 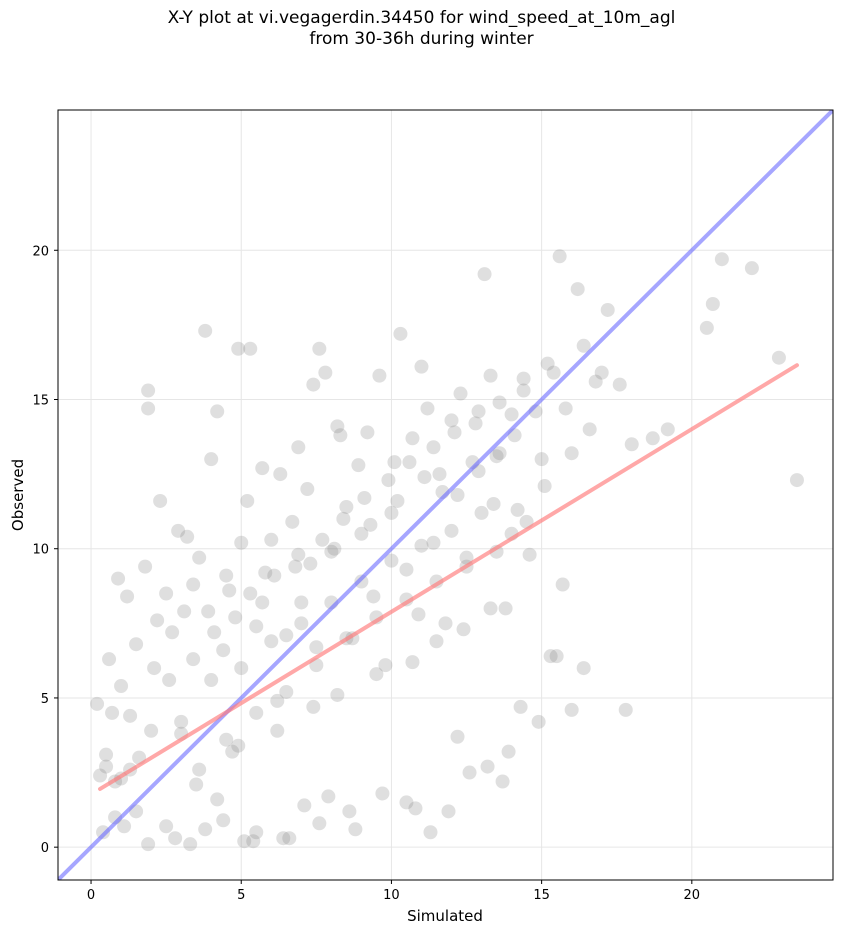 What do you see at coordinates (692, 895) in the screenshot?
I see `x-tick-label: 20` at bounding box center [692, 895].